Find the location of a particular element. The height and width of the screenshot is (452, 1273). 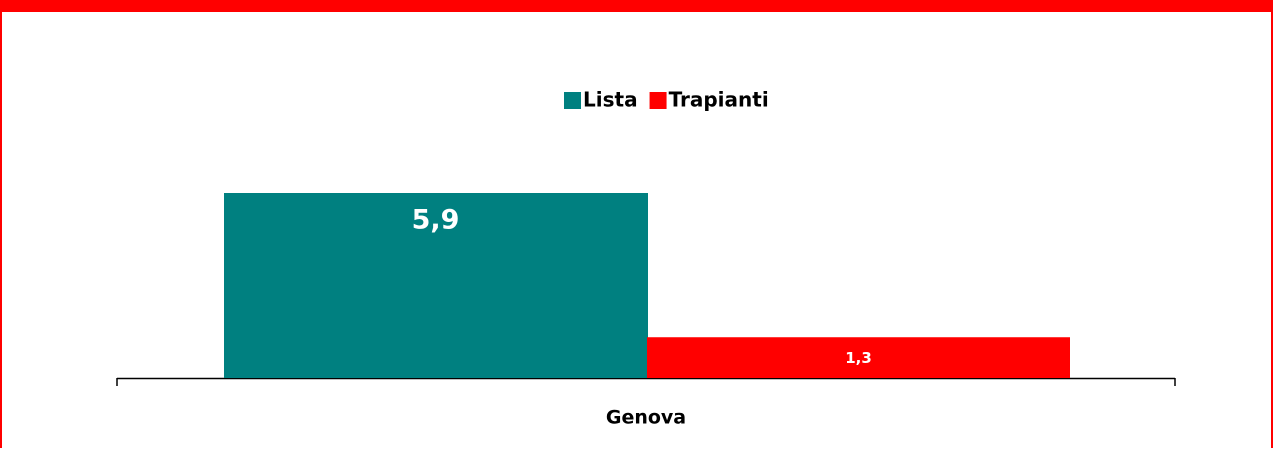

x-tick-label: Genova is located at coordinates (646, 418).